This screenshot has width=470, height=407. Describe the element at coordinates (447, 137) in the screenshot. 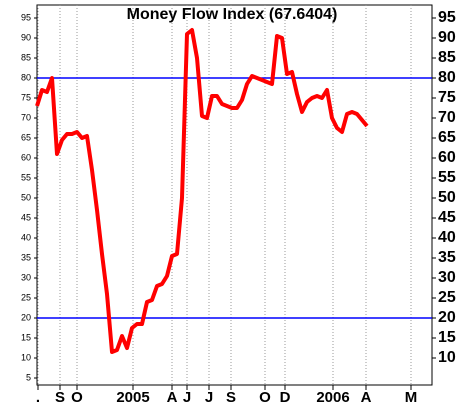

I see `y2-tick-label: 65` at that location.